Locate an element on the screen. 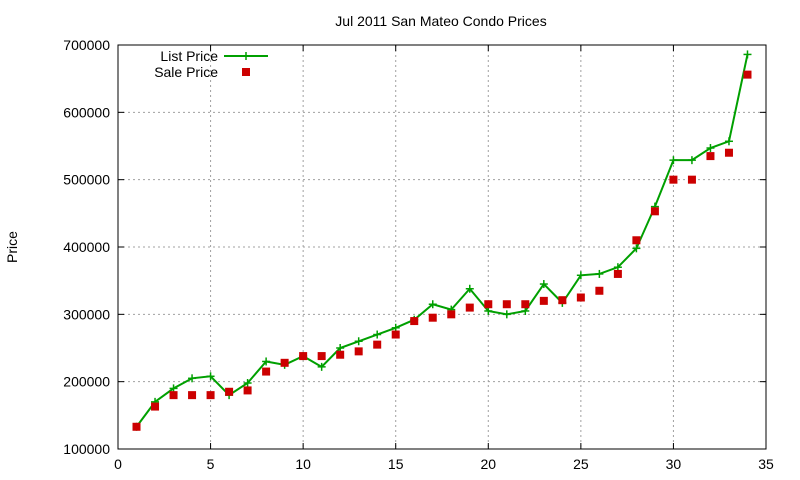 This screenshot has width=800, height=480. legend-square-marker is located at coordinates (246, 72).